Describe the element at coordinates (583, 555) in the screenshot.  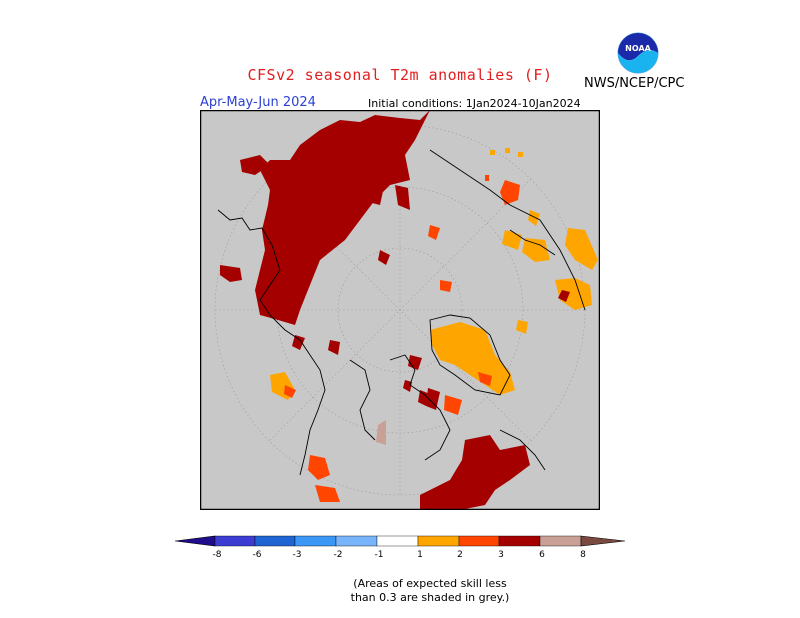
I see `legend-tick: 8` at that location.